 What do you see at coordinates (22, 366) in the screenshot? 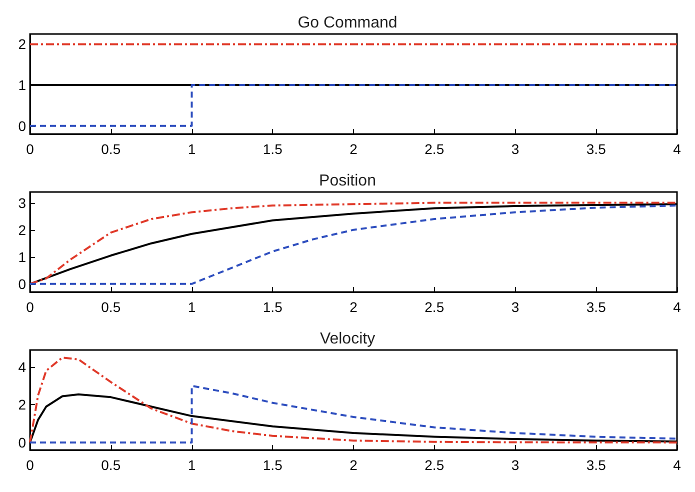
I see `y-tick-label: 4` at bounding box center [22, 366].